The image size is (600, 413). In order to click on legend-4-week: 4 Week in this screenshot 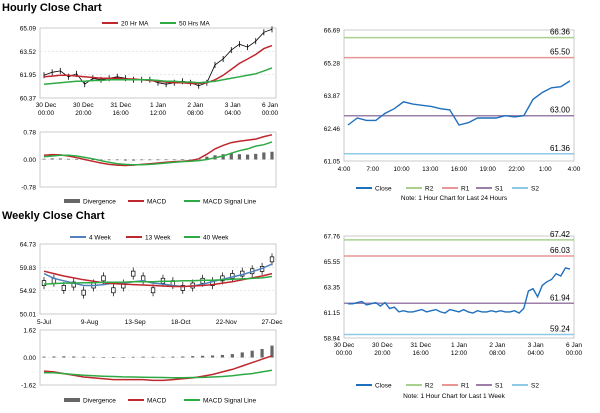, I will do `click(100, 238)`.